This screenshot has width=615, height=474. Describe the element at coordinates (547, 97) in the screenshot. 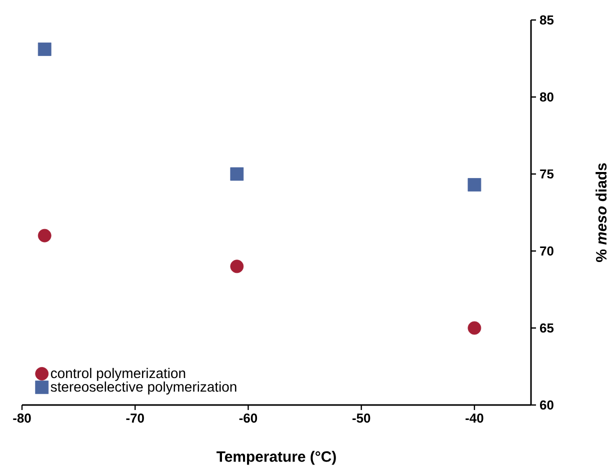

I see `y-tick-label: 80` at that location.